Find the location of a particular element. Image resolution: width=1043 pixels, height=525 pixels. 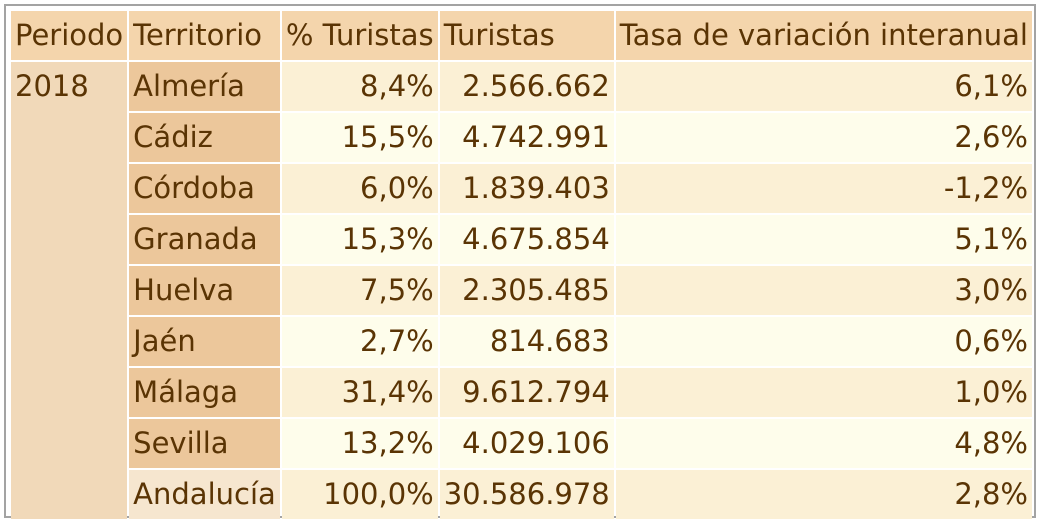

table-row: Granada 15,3% 4.675.854 5,1% is located at coordinates (521, 239).